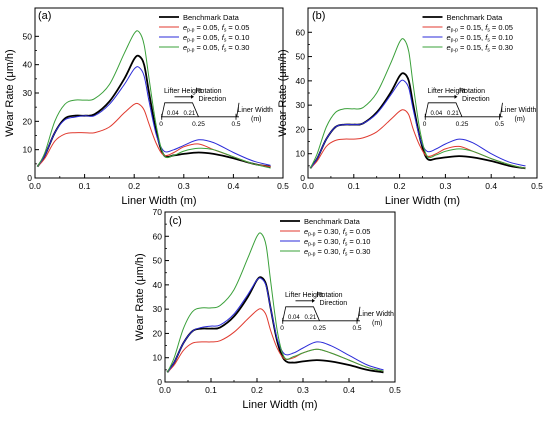 The image size is (550, 428). Describe the element at coordinates (301, 81) in the screenshot. I see `y-tick-label: 40` at that location.